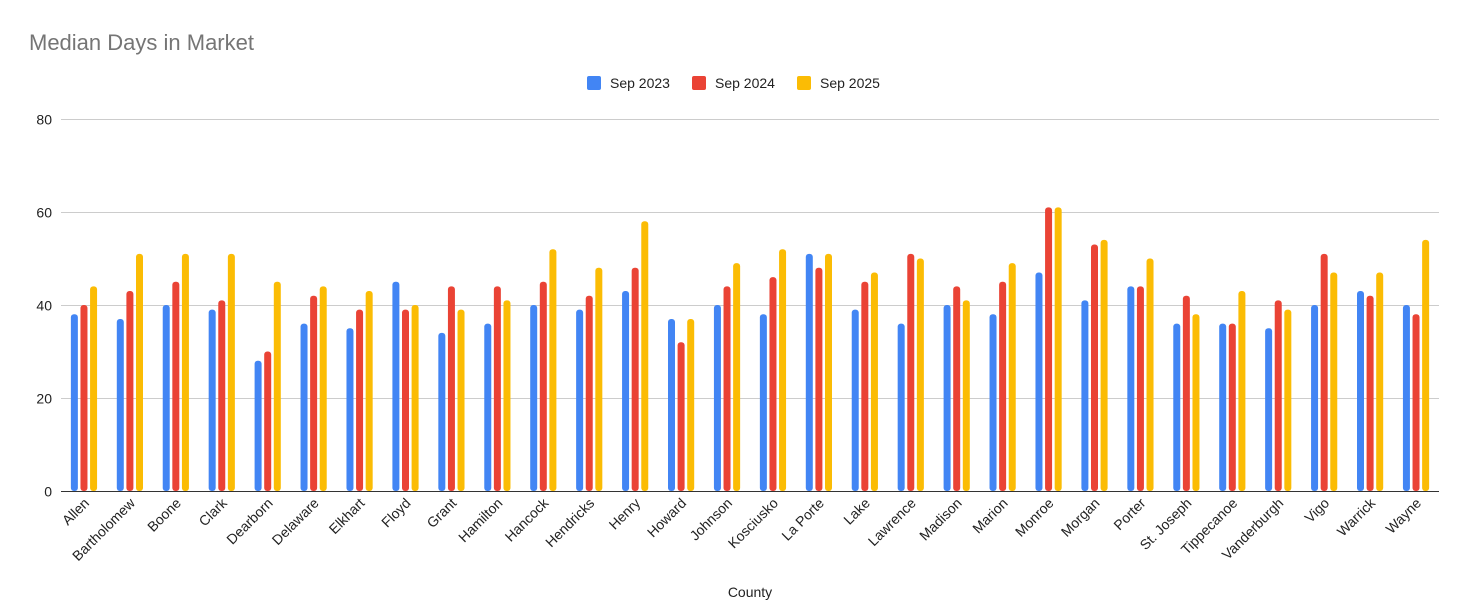  What do you see at coordinates (480, 520) in the screenshot?
I see `x-tick-label: Hamilton` at bounding box center [480, 520].